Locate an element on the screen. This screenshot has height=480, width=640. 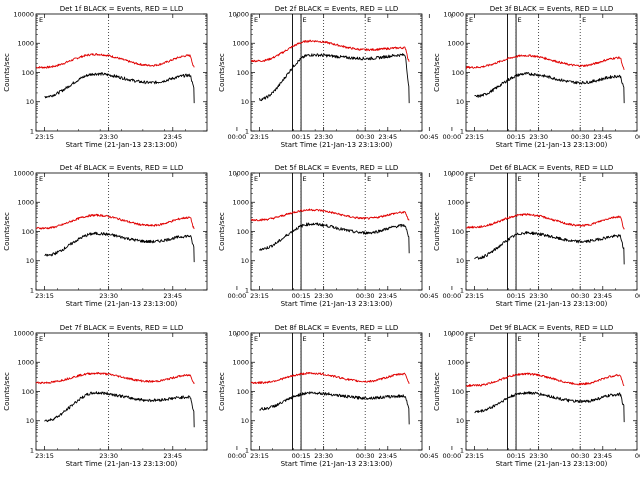
panel-title: Det 7f BLACK = Events, RED = LLD is located at coordinates (121, 328).